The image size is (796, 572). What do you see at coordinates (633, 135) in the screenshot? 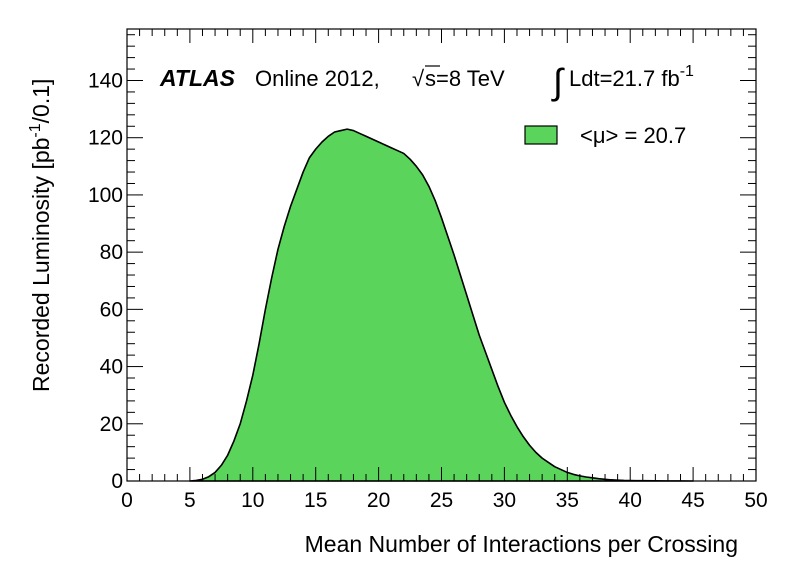
I see `legend-label: <μ> = 20.7` at bounding box center [633, 135].